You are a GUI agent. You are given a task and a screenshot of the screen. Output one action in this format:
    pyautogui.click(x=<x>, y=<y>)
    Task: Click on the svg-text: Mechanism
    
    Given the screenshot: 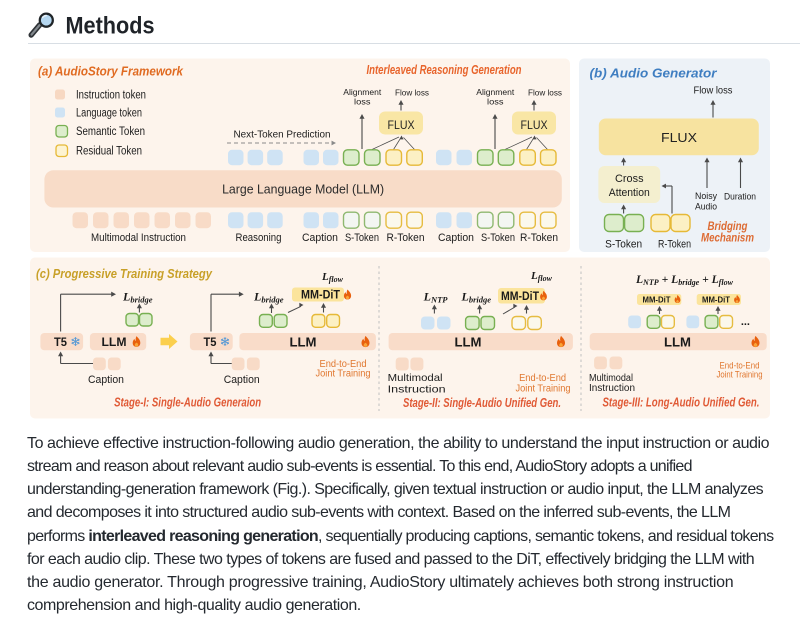 What is the action you would take?
    pyautogui.click(x=727, y=238)
    